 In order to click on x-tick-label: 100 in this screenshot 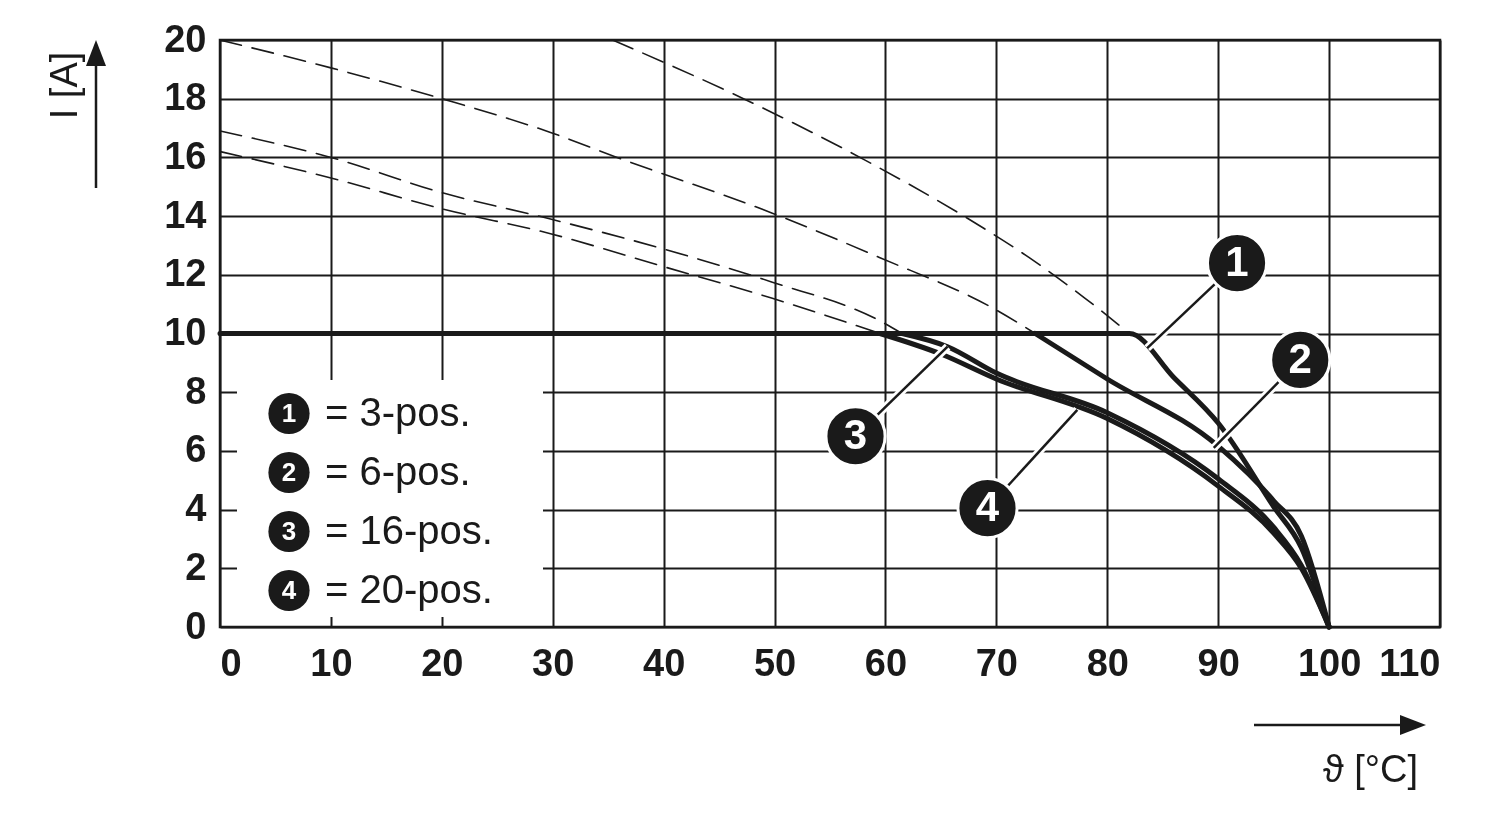, I will do `click(1329, 662)`.